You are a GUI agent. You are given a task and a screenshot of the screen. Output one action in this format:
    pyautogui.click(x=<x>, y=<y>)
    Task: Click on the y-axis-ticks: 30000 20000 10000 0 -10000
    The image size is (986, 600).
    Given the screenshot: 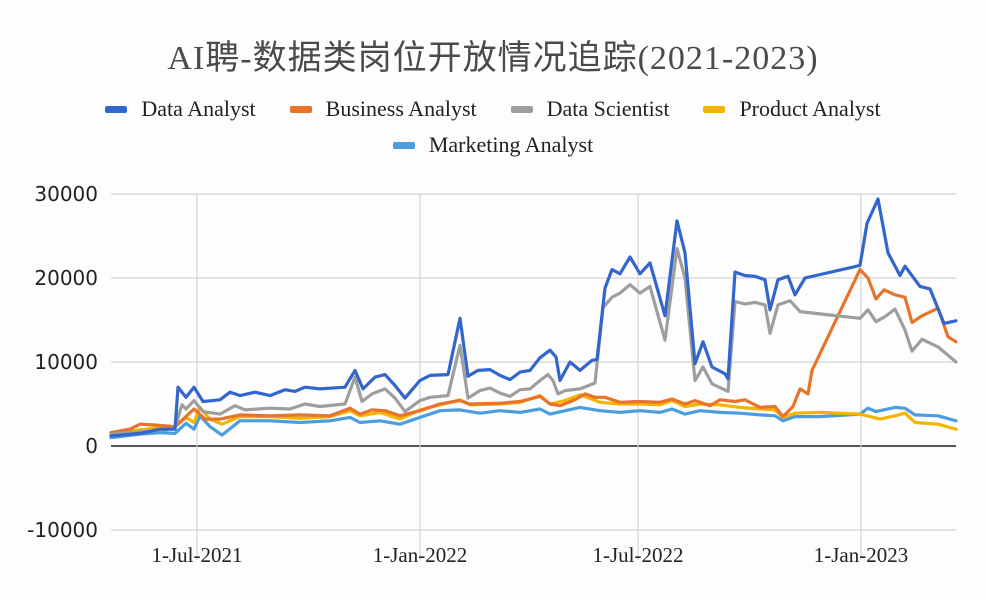 What is the action you would take?
    pyautogui.click(x=62, y=362)
    